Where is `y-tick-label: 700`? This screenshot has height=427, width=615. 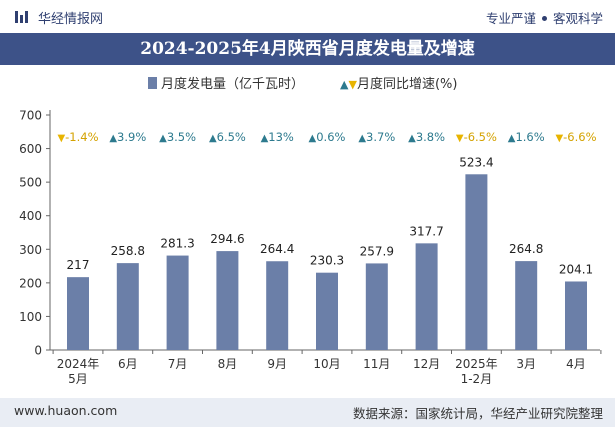 y-tick-label: 700 is located at coordinates (30, 116).